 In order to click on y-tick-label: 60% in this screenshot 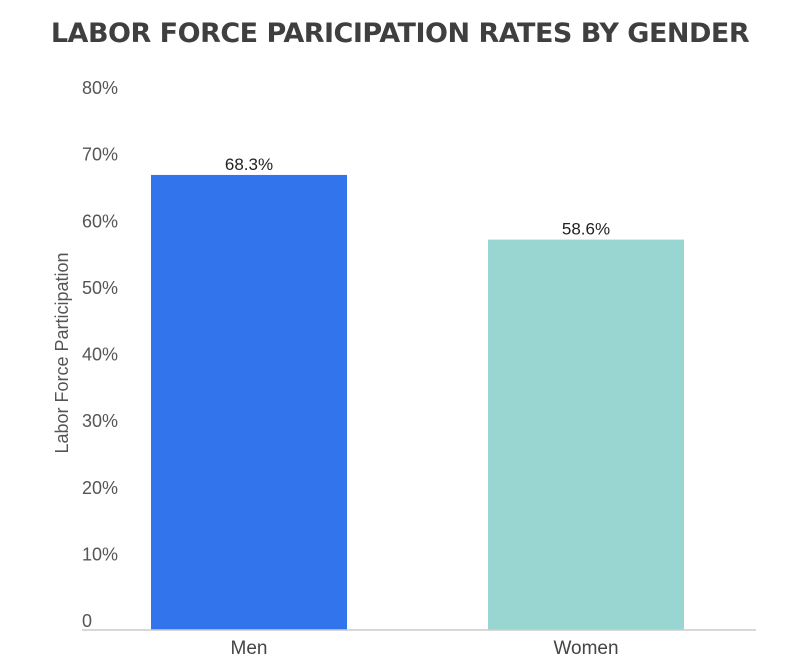, I will do `click(100, 221)`.